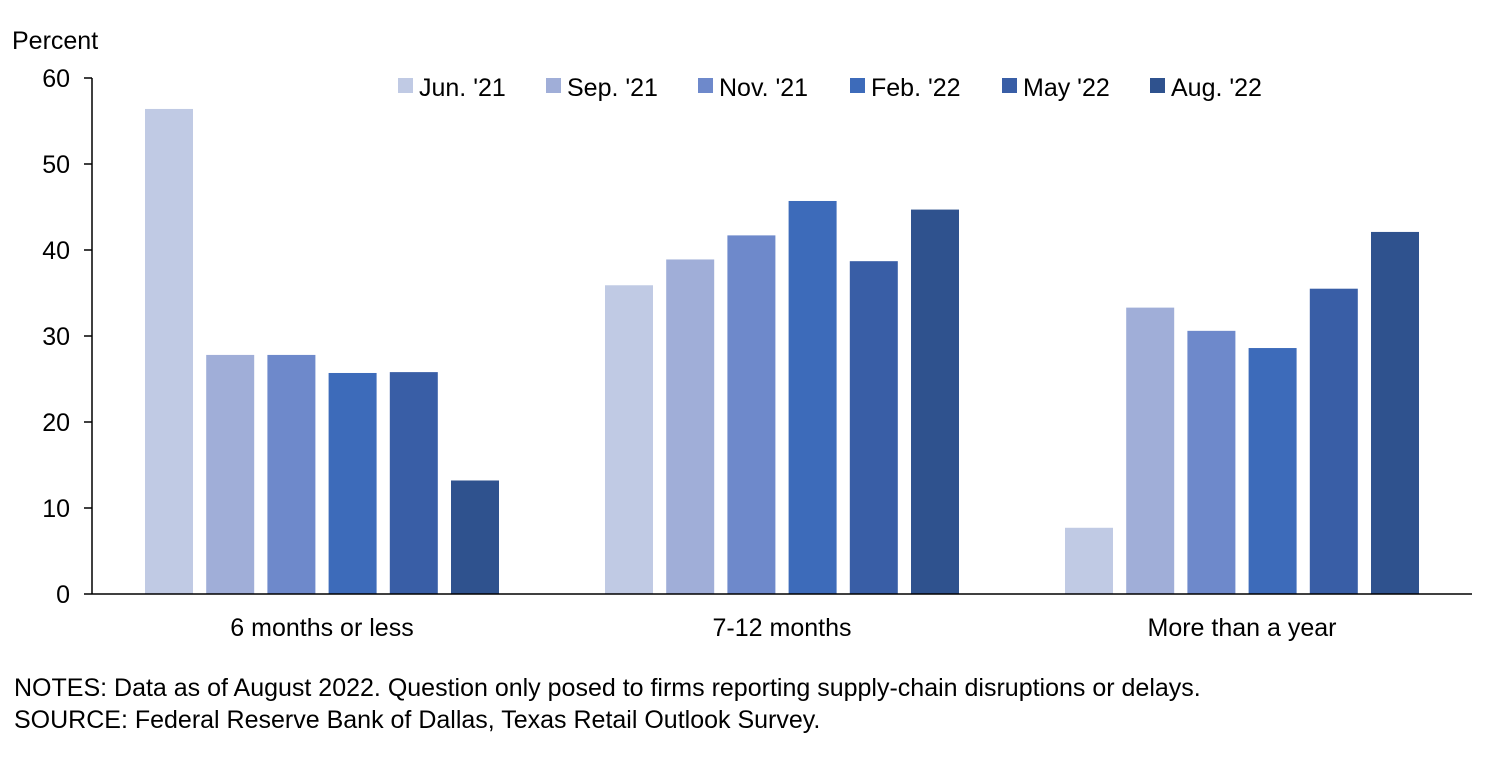 Image resolution: width=1494 pixels, height=762 pixels. Describe the element at coordinates (56, 251) in the screenshot. I see `y-tick-label: 40` at that location.